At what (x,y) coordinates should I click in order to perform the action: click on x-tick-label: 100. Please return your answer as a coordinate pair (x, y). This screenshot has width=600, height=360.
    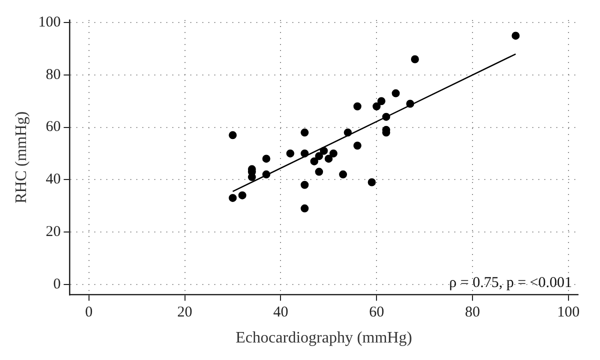
    Looking at the image, I should click on (568, 312).